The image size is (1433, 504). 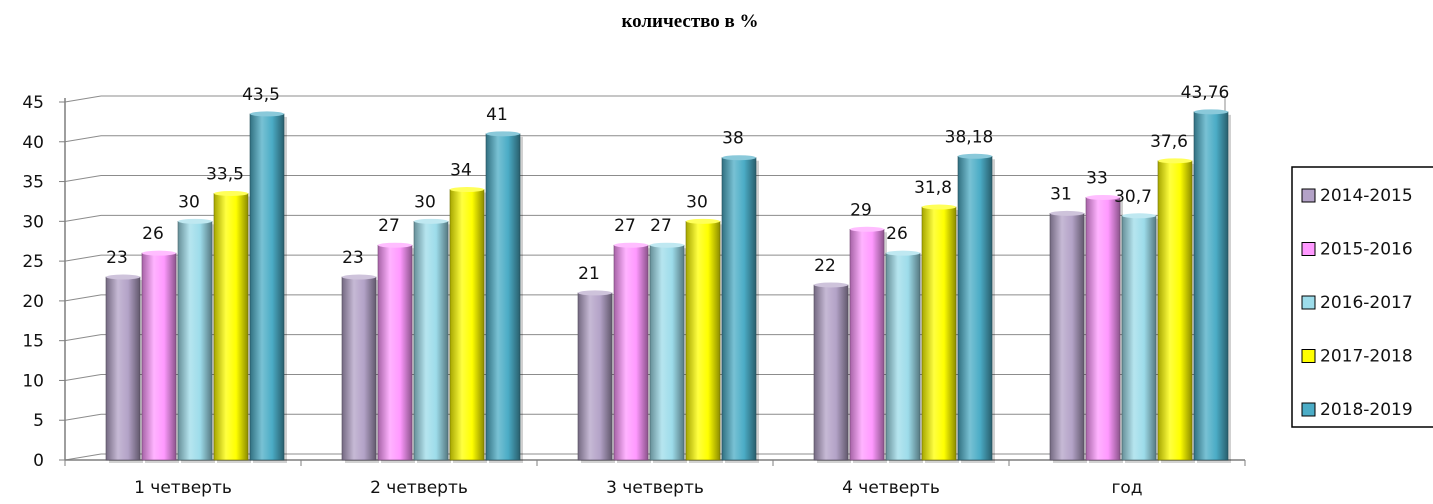 What do you see at coordinates (33, 103) in the screenshot?
I see `y-tick-label: 45` at bounding box center [33, 103].